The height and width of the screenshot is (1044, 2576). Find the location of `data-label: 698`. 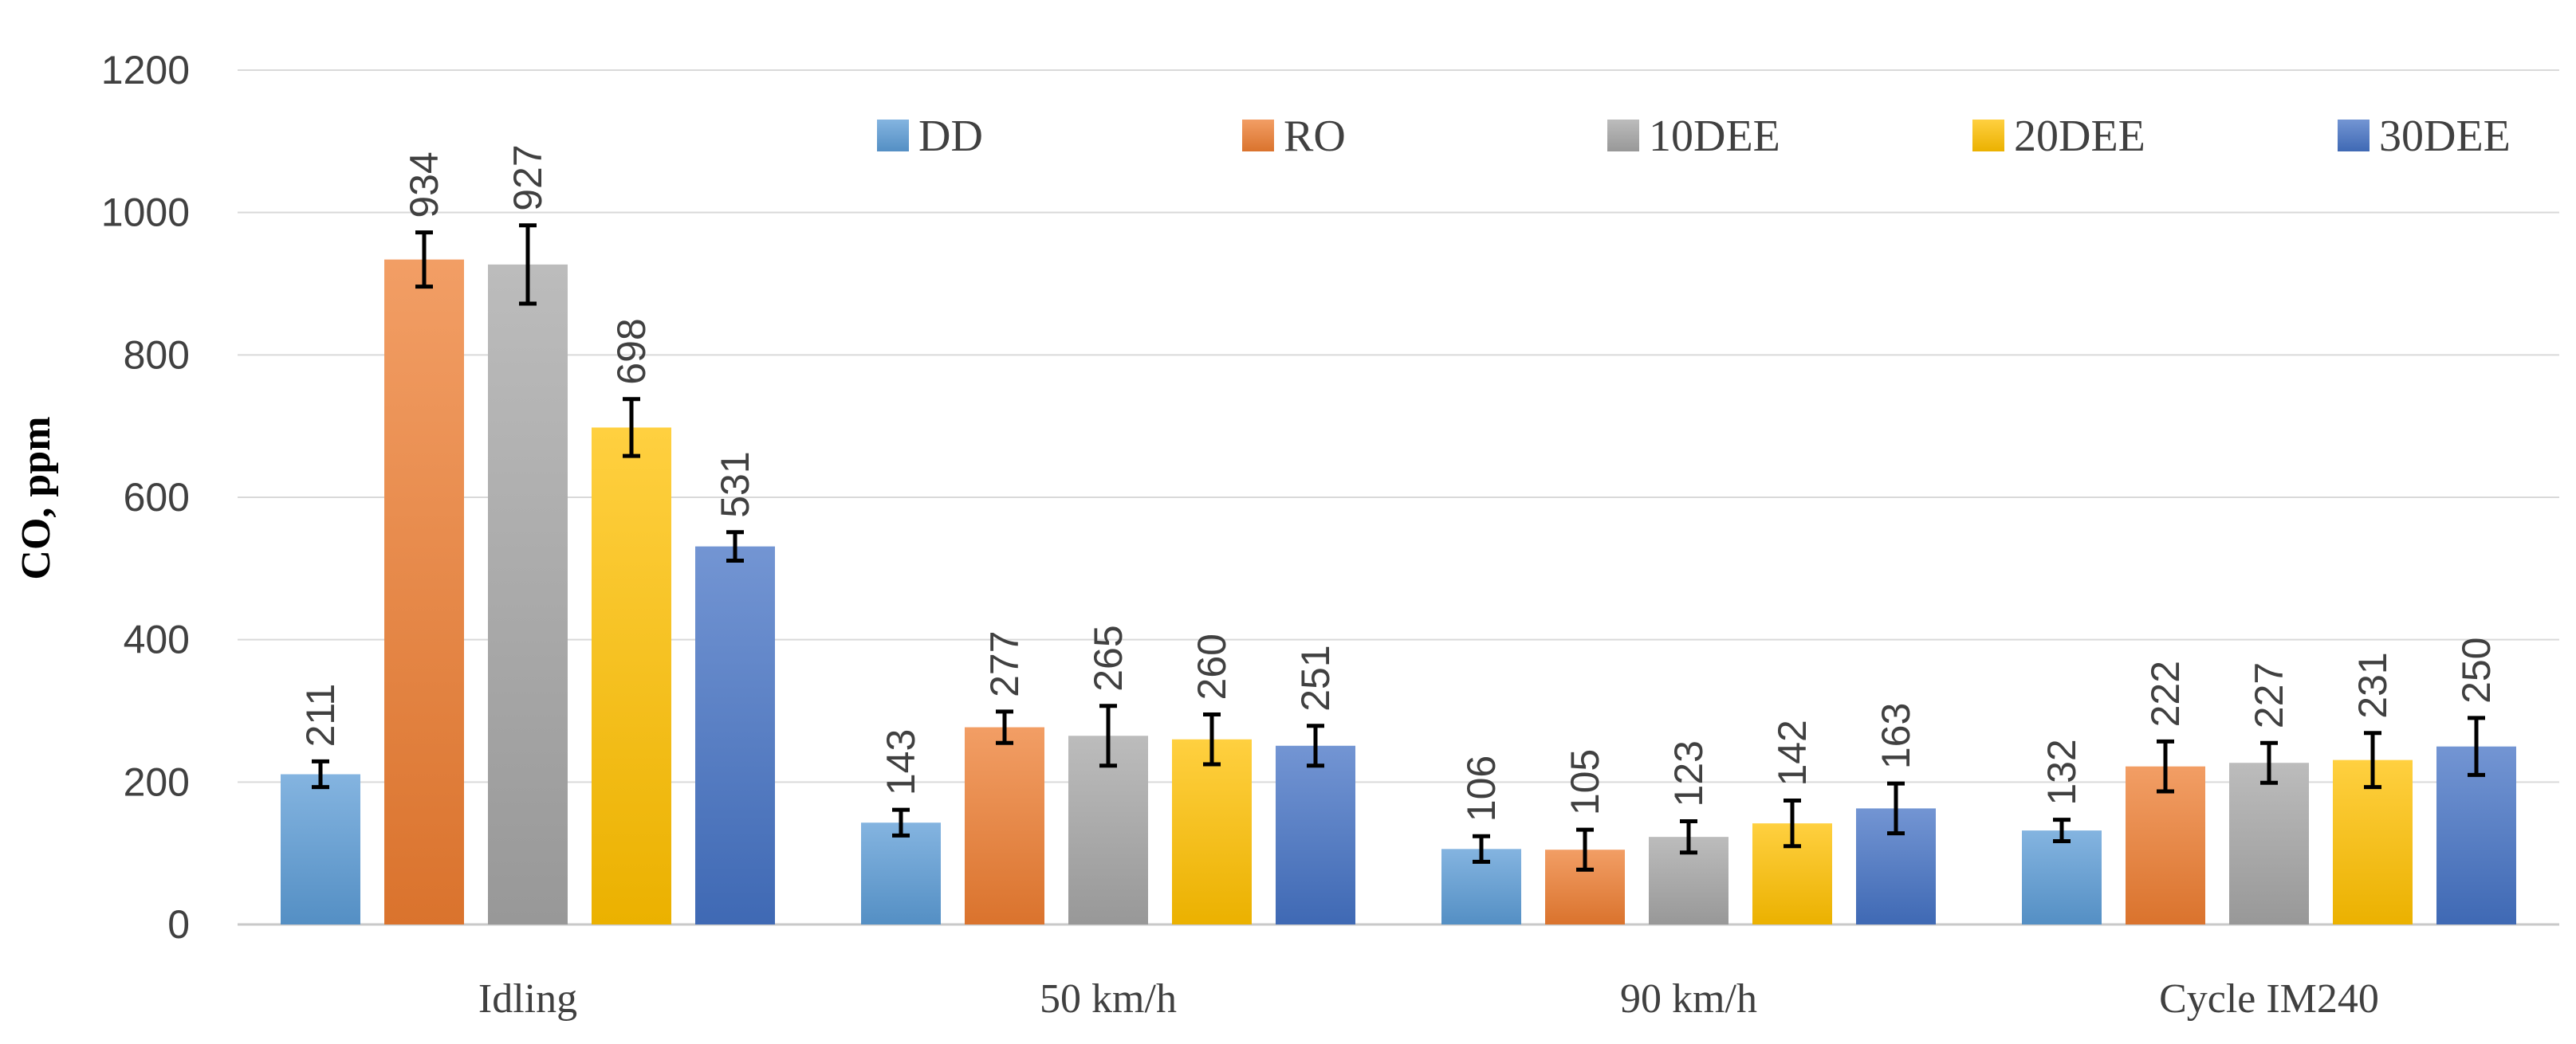

data-label: 698 is located at coordinates (632, 351).